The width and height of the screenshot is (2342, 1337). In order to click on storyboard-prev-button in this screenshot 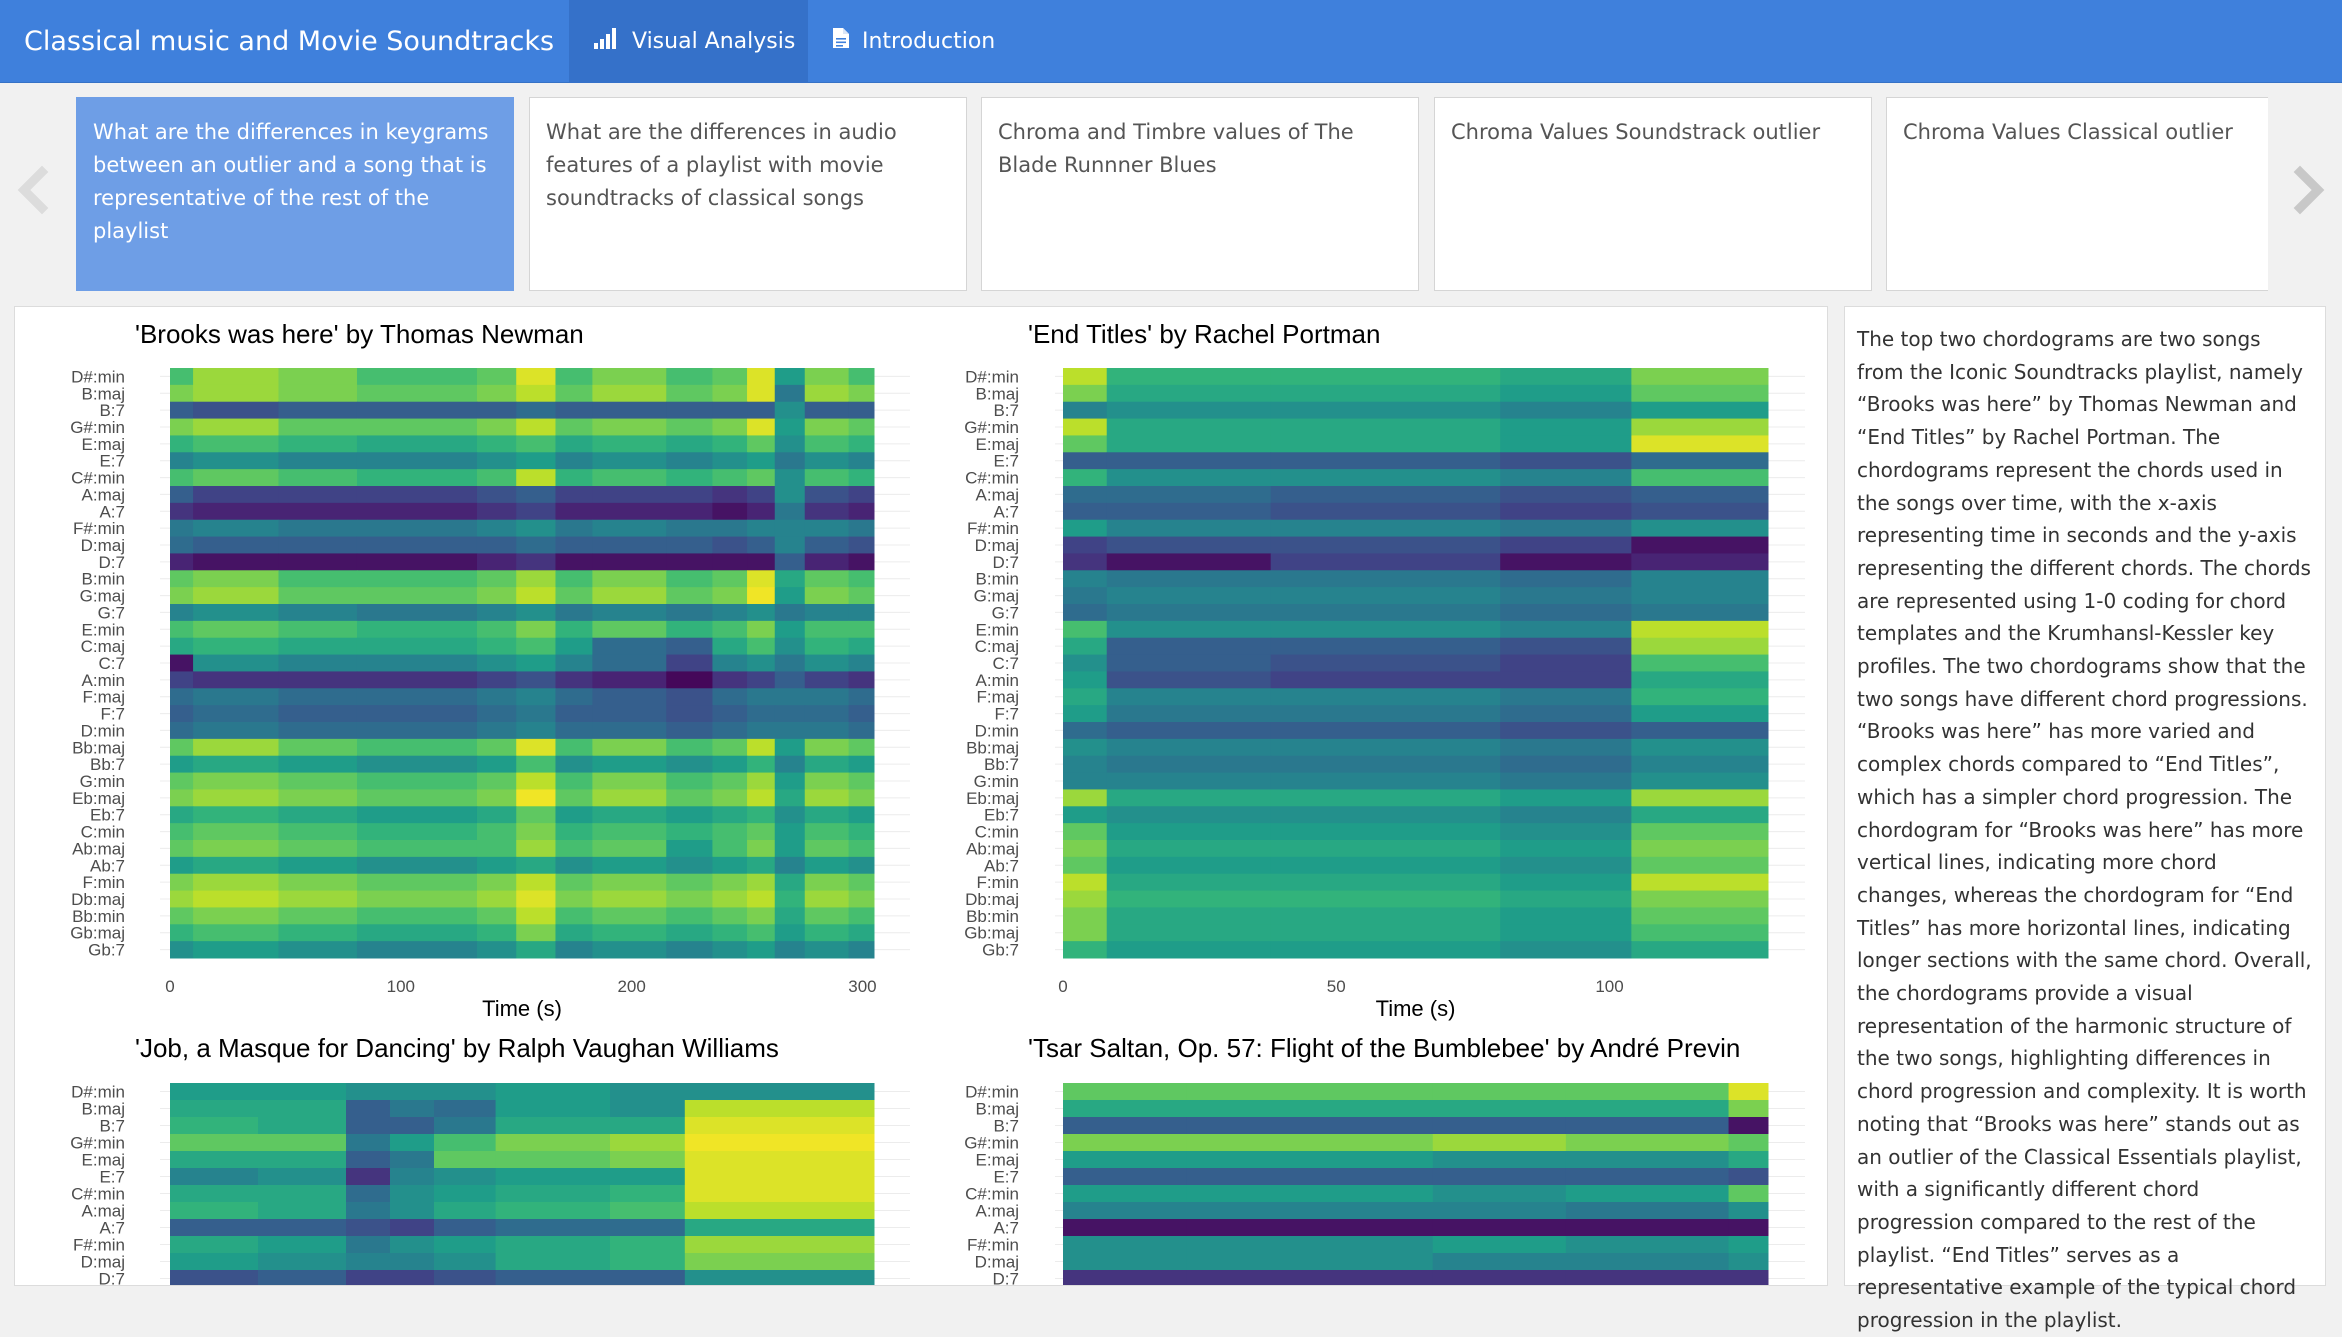, I will do `click(32, 190)`.